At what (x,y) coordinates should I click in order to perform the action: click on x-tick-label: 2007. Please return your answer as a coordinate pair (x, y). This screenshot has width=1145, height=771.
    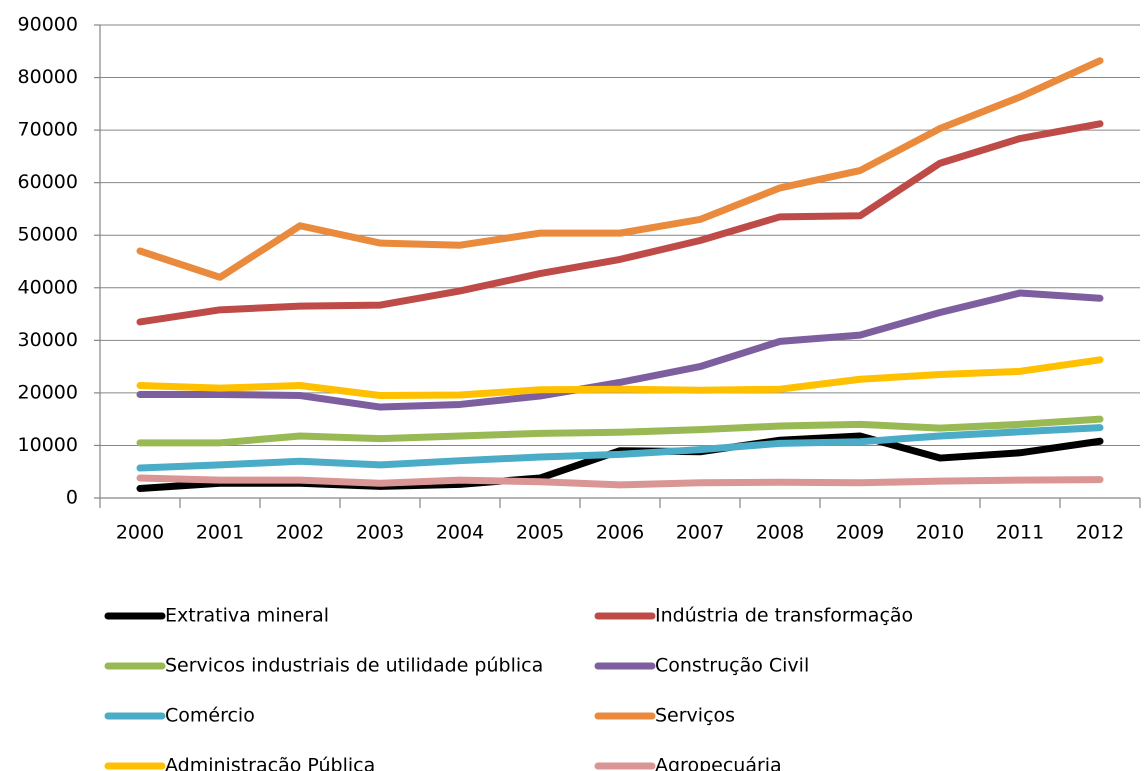
    Looking at the image, I should click on (700, 533).